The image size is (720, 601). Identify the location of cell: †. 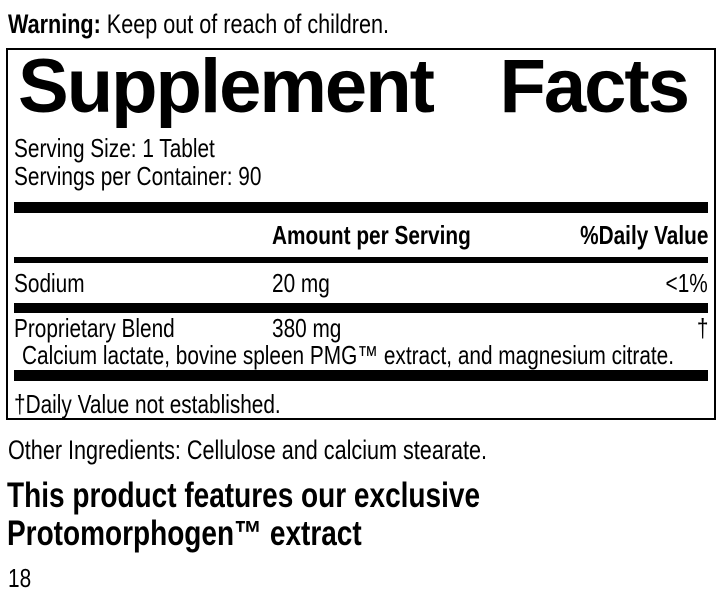
(701, 328).